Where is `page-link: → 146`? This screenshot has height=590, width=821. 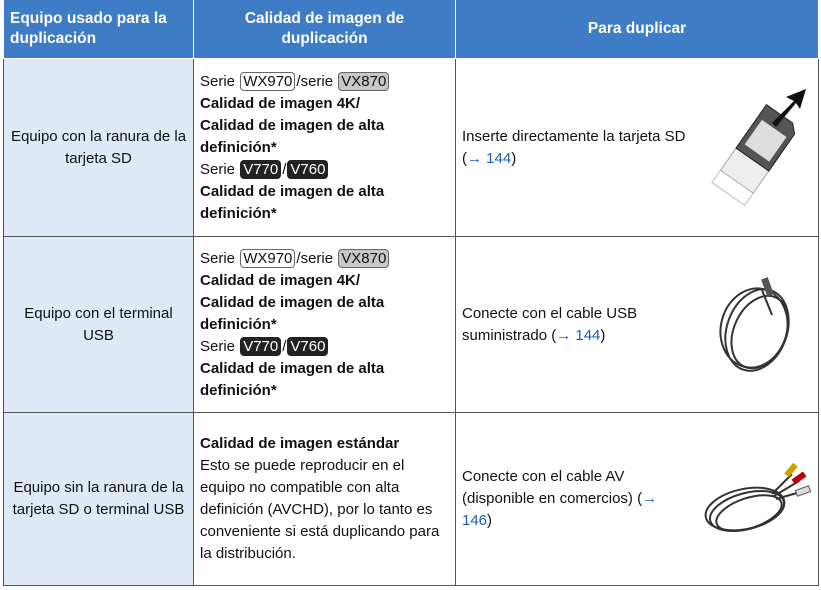 page-link: → 146 is located at coordinates (560, 509).